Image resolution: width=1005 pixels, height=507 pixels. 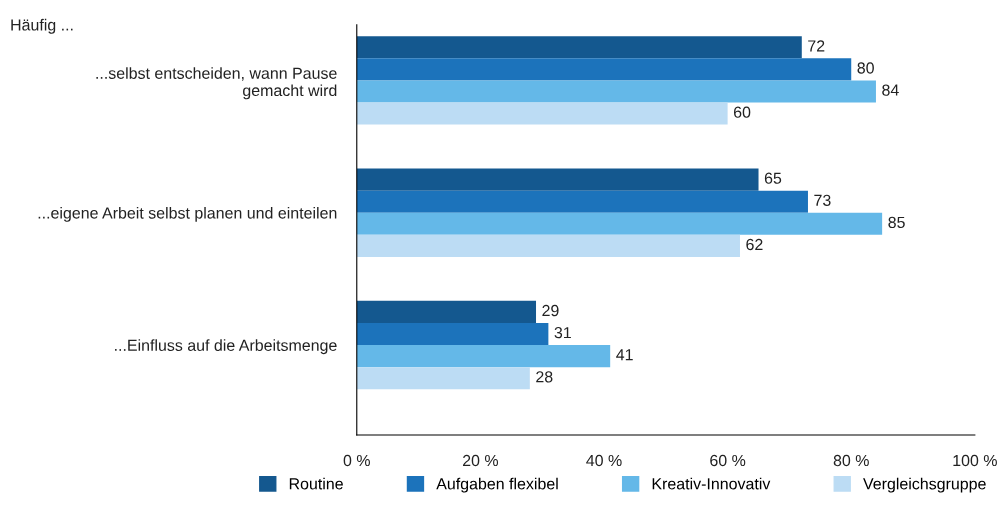 I want to click on data-label: 41, so click(x=624, y=355).